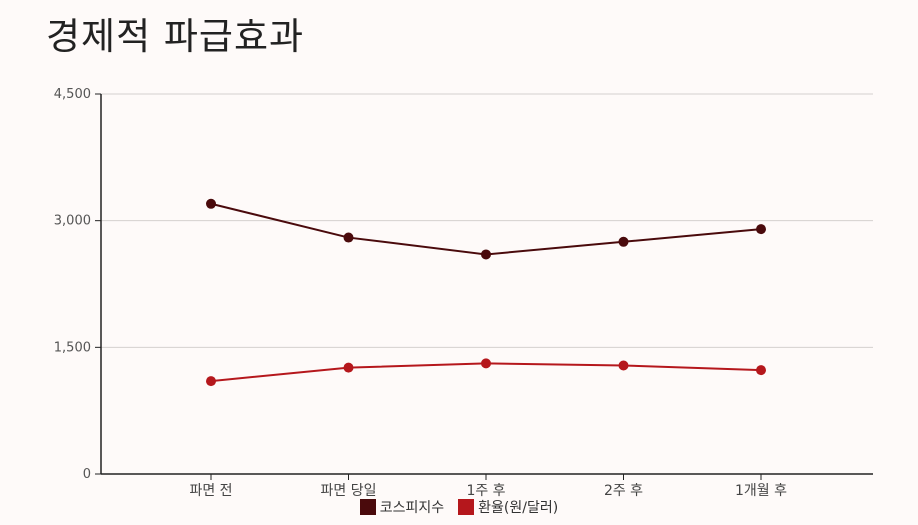 The image size is (918, 525). Describe the element at coordinates (367, 507) in the screenshot. I see `legend-swatch-kospi` at that location.